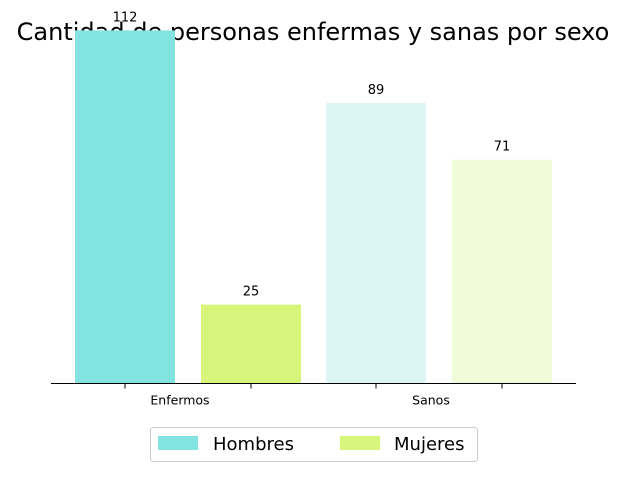  What do you see at coordinates (502, 147) in the screenshot?
I see `data-label-sanos-mujeres: 71` at bounding box center [502, 147].